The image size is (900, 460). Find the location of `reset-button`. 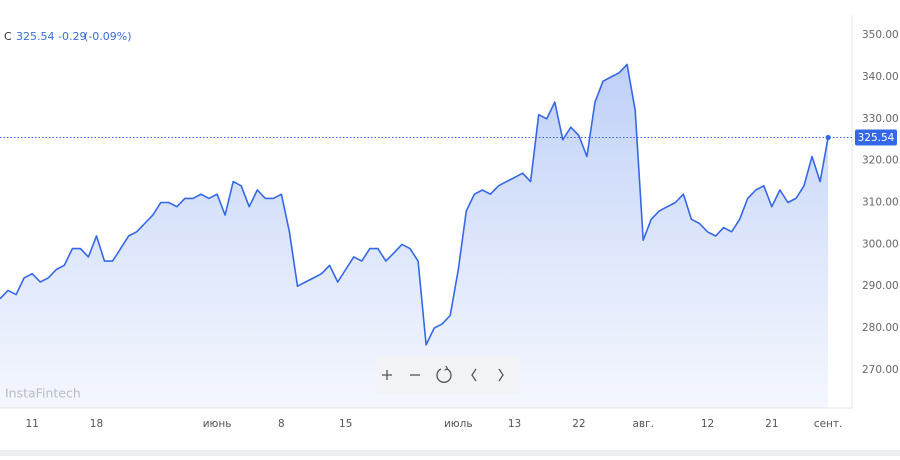

reset-button is located at coordinates (445, 375).